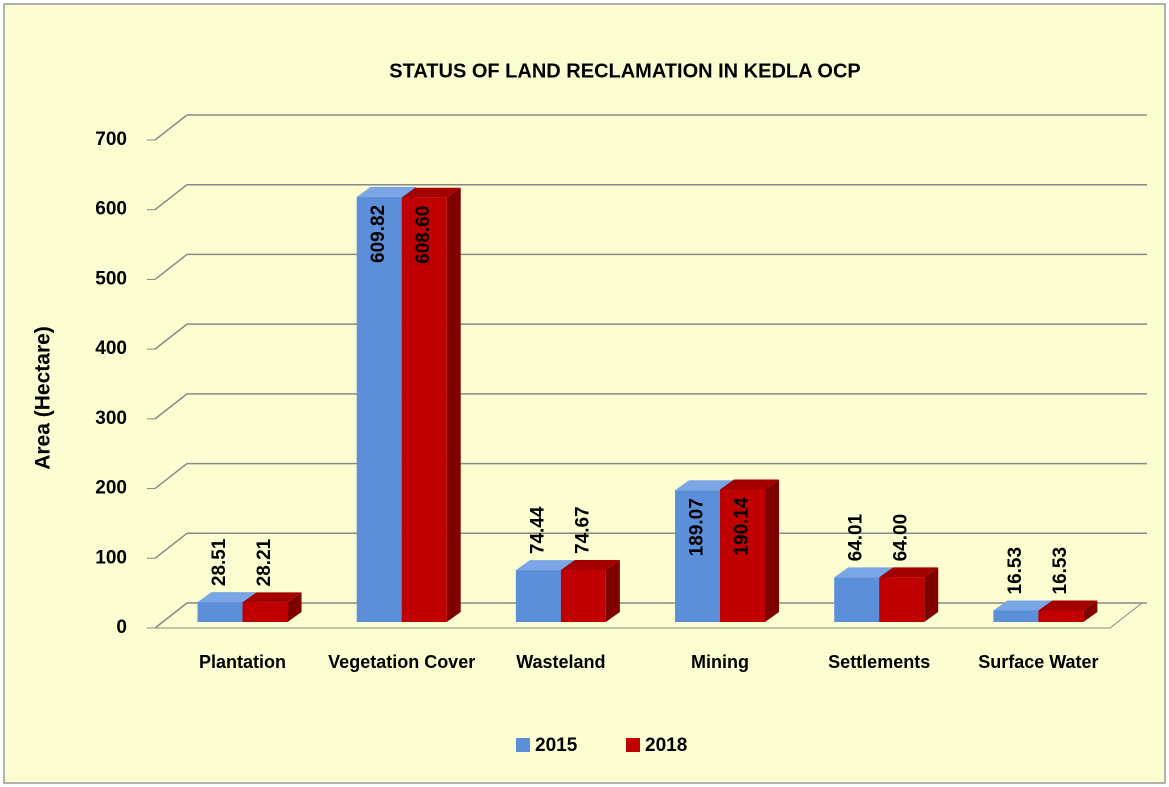 Image resolution: width=1169 pixels, height=787 pixels. What do you see at coordinates (111, 488) in the screenshot?
I see `y-tick-label: 200` at bounding box center [111, 488].